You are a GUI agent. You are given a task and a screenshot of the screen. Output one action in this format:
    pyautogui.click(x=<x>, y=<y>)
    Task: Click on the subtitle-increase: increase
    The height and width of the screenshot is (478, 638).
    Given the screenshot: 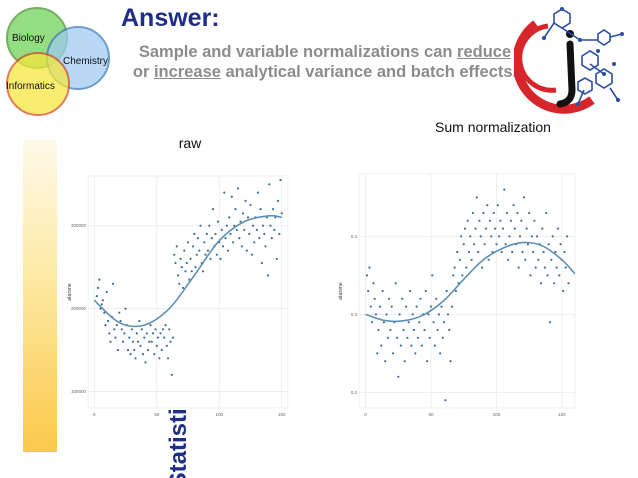 What is the action you would take?
    pyautogui.click(x=187, y=72)
    